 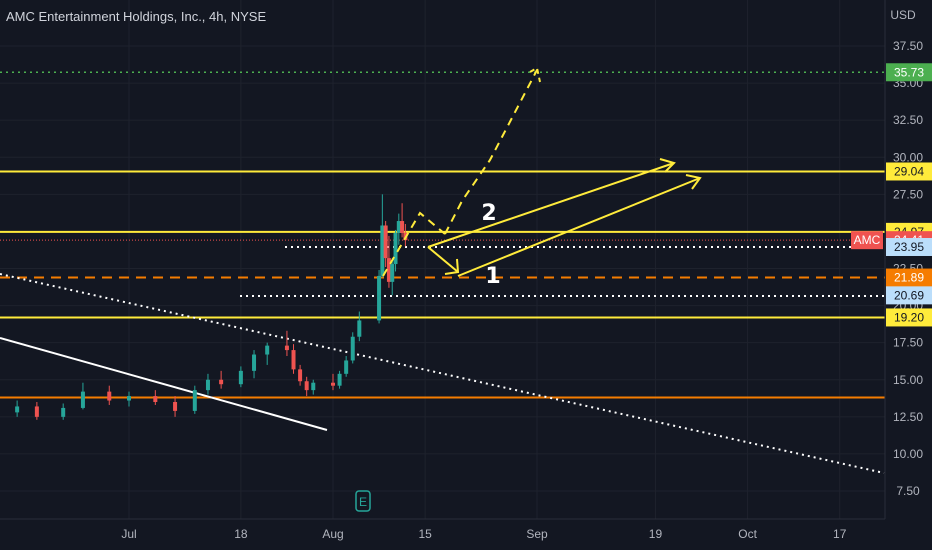 I want to click on earnings-icon, so click(x=363, y=501).